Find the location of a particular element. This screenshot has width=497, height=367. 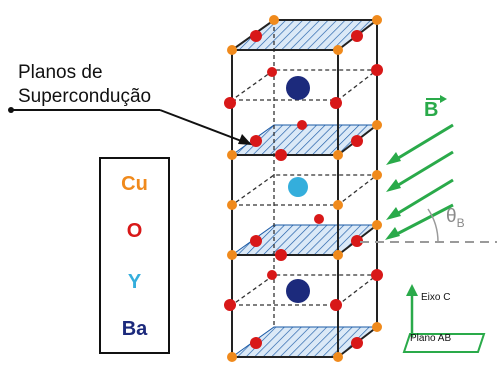

label-line-1: Planos de is located at coordinates (60, 72).